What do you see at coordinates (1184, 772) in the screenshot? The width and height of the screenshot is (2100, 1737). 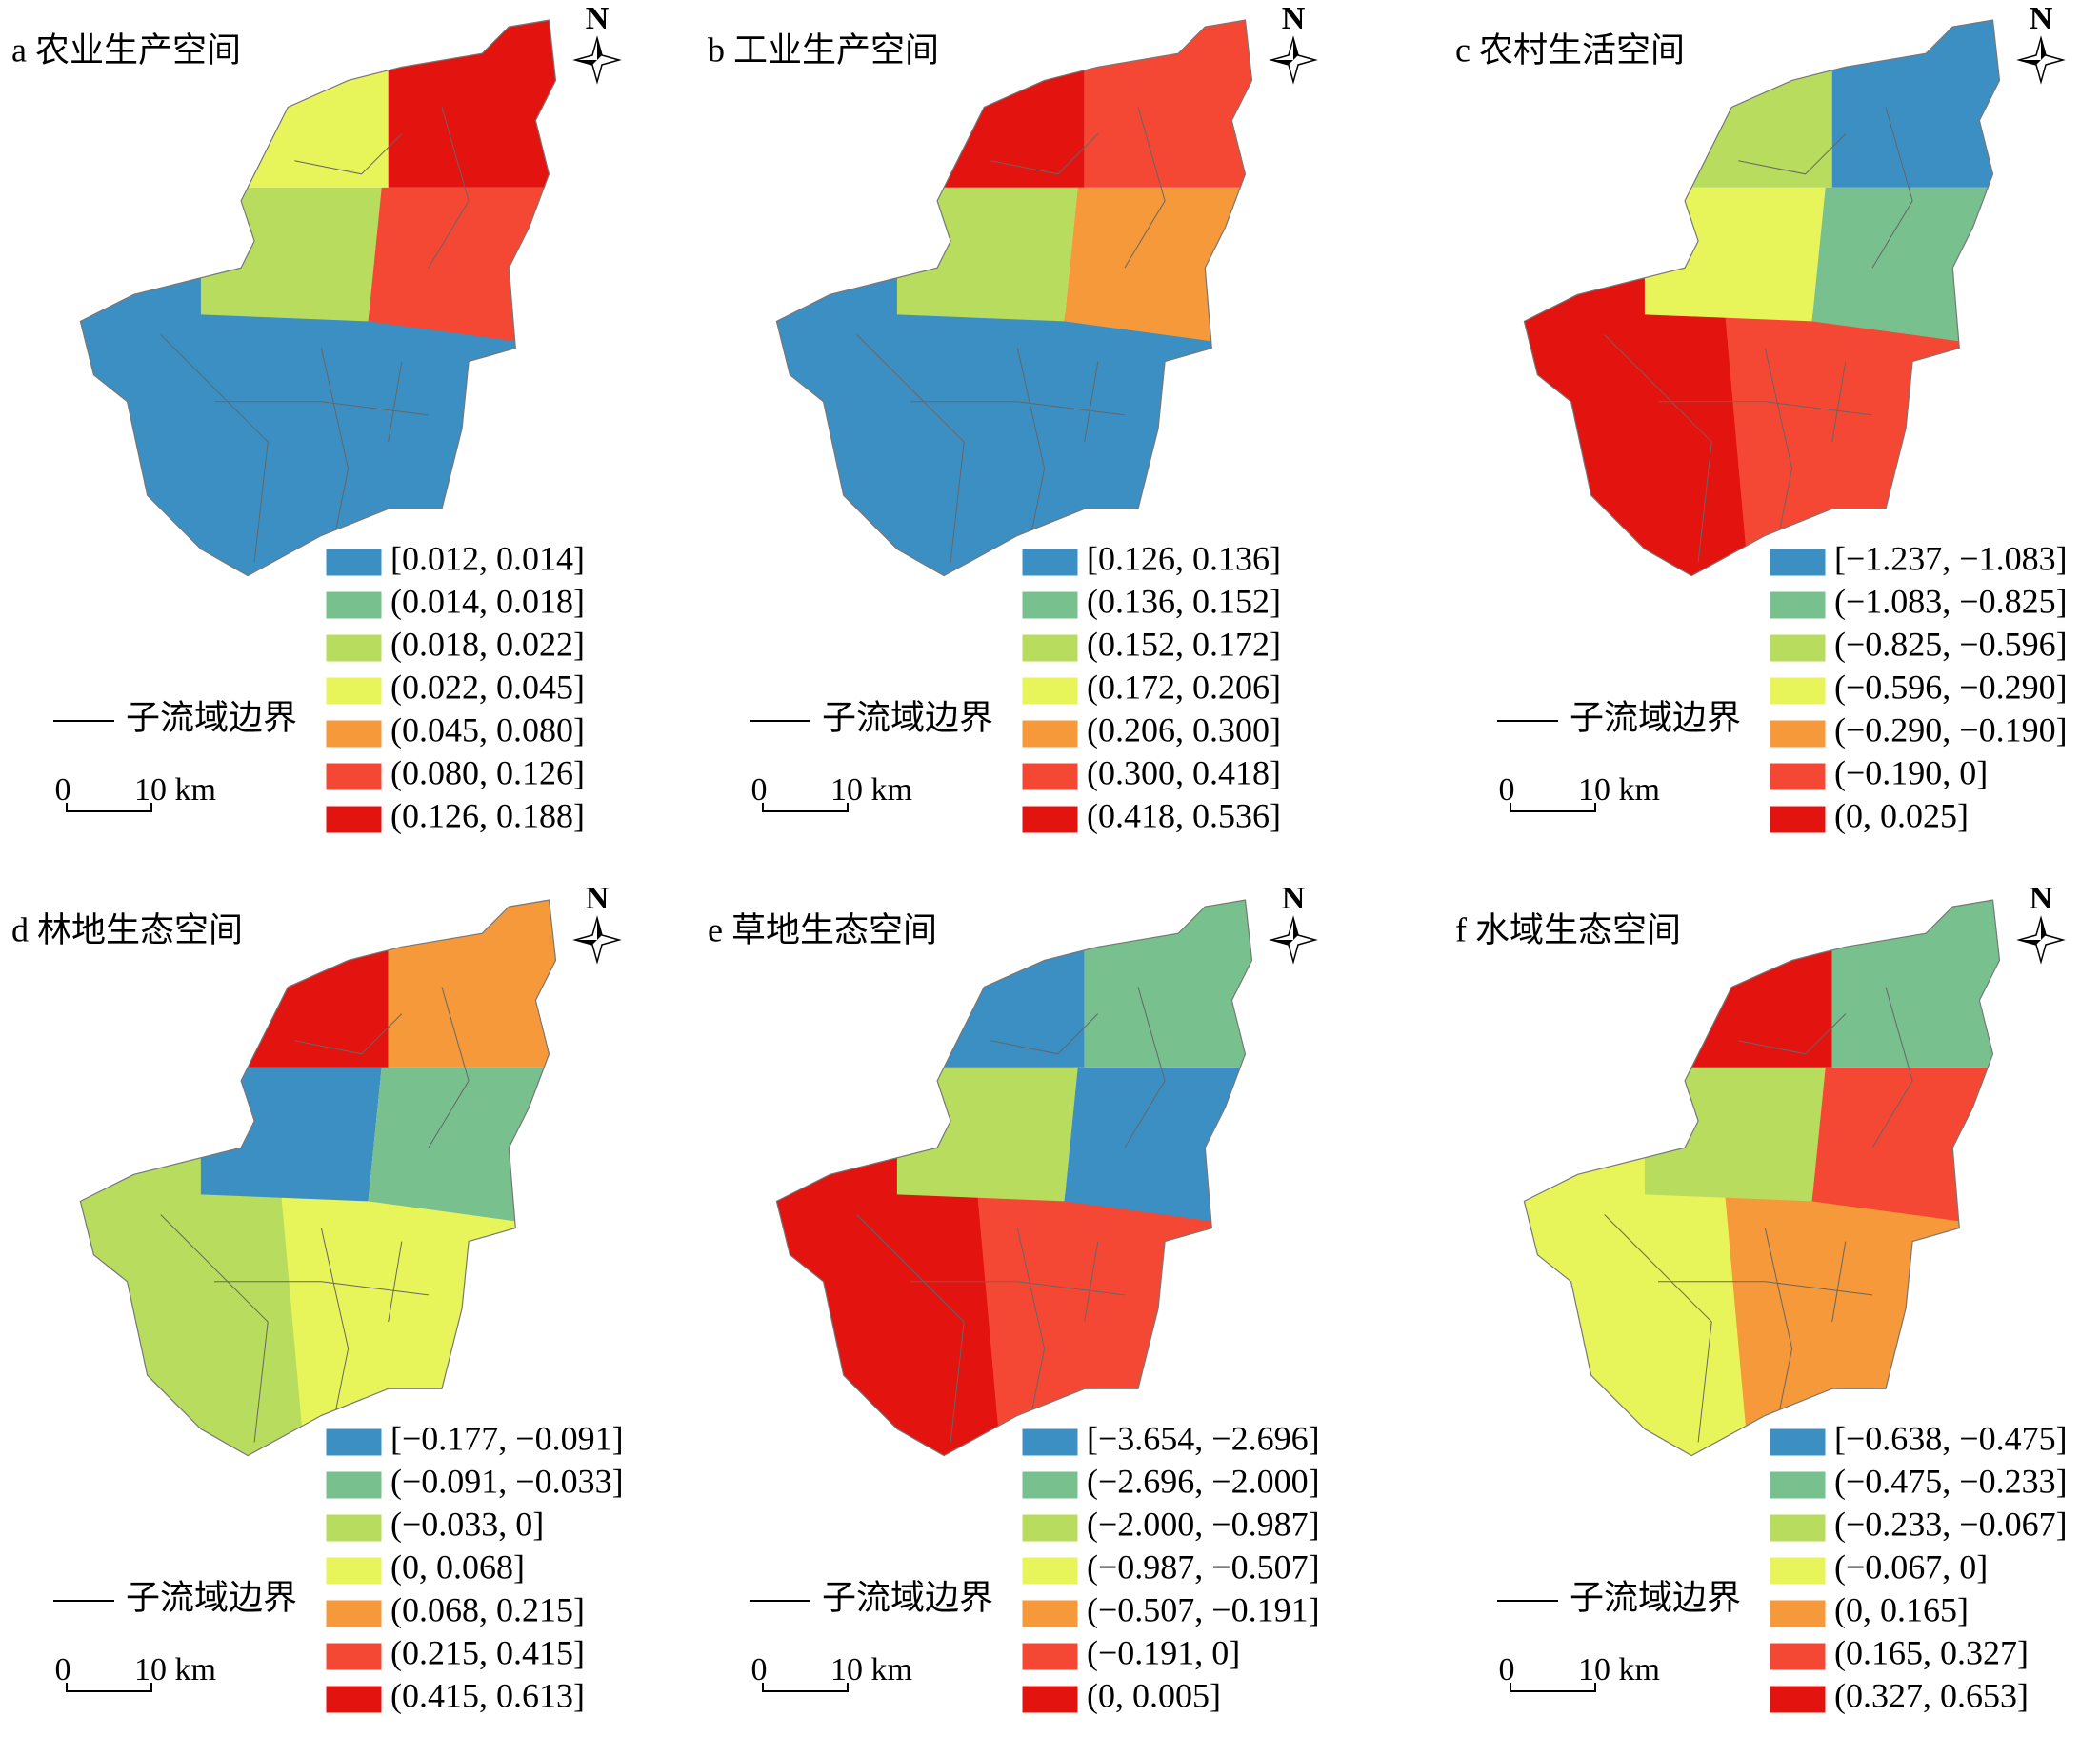 I see `legend-label: (0.300, 0.418]` at bounding box center [1184, 772].